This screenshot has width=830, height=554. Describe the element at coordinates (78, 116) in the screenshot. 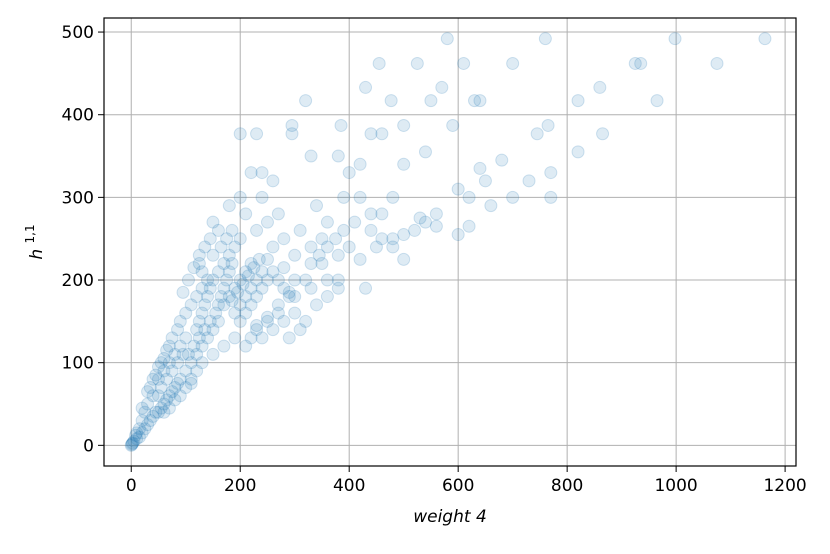

I see `y-tick-label: 400` at that location.